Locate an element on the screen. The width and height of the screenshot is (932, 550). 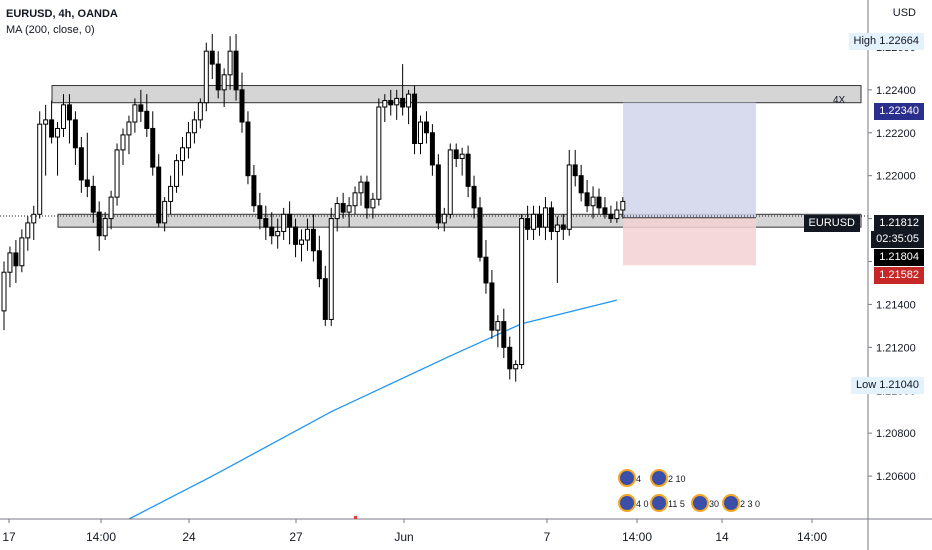
event-marker is located at coordinates (355, 517).